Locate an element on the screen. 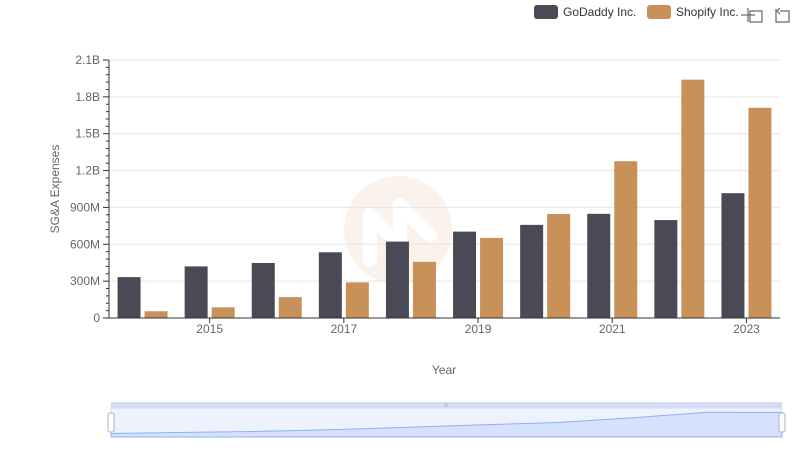  bar-shopify-2017 is located at coordinates (357, 300).